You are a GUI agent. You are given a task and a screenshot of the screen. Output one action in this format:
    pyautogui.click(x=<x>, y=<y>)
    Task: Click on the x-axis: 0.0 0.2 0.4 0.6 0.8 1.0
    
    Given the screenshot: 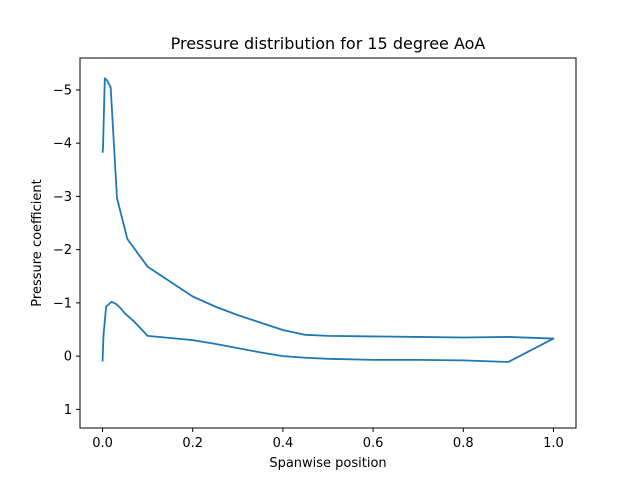 What is the action you would take?
    pyautogui.click(x=328, y=439)
    